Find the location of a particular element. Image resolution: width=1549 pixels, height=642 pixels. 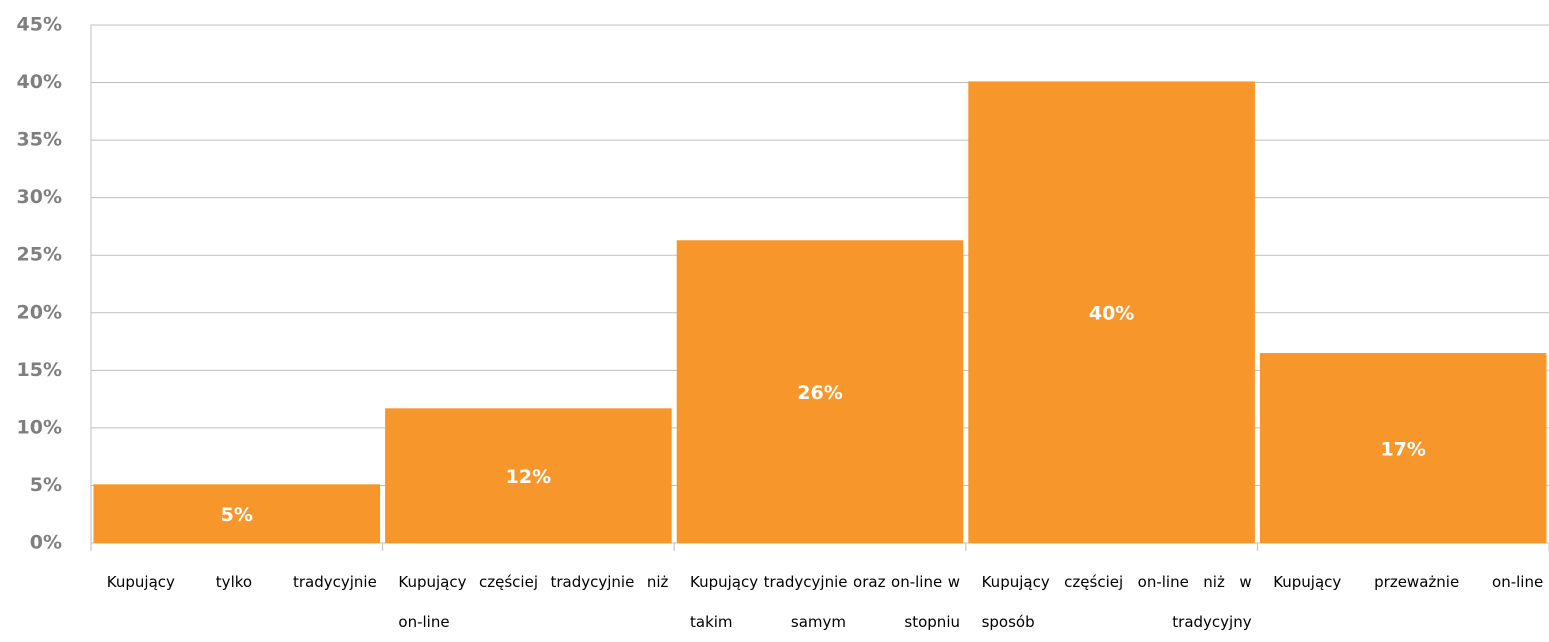

data-label: 26% is located at coordinates (819, 393).